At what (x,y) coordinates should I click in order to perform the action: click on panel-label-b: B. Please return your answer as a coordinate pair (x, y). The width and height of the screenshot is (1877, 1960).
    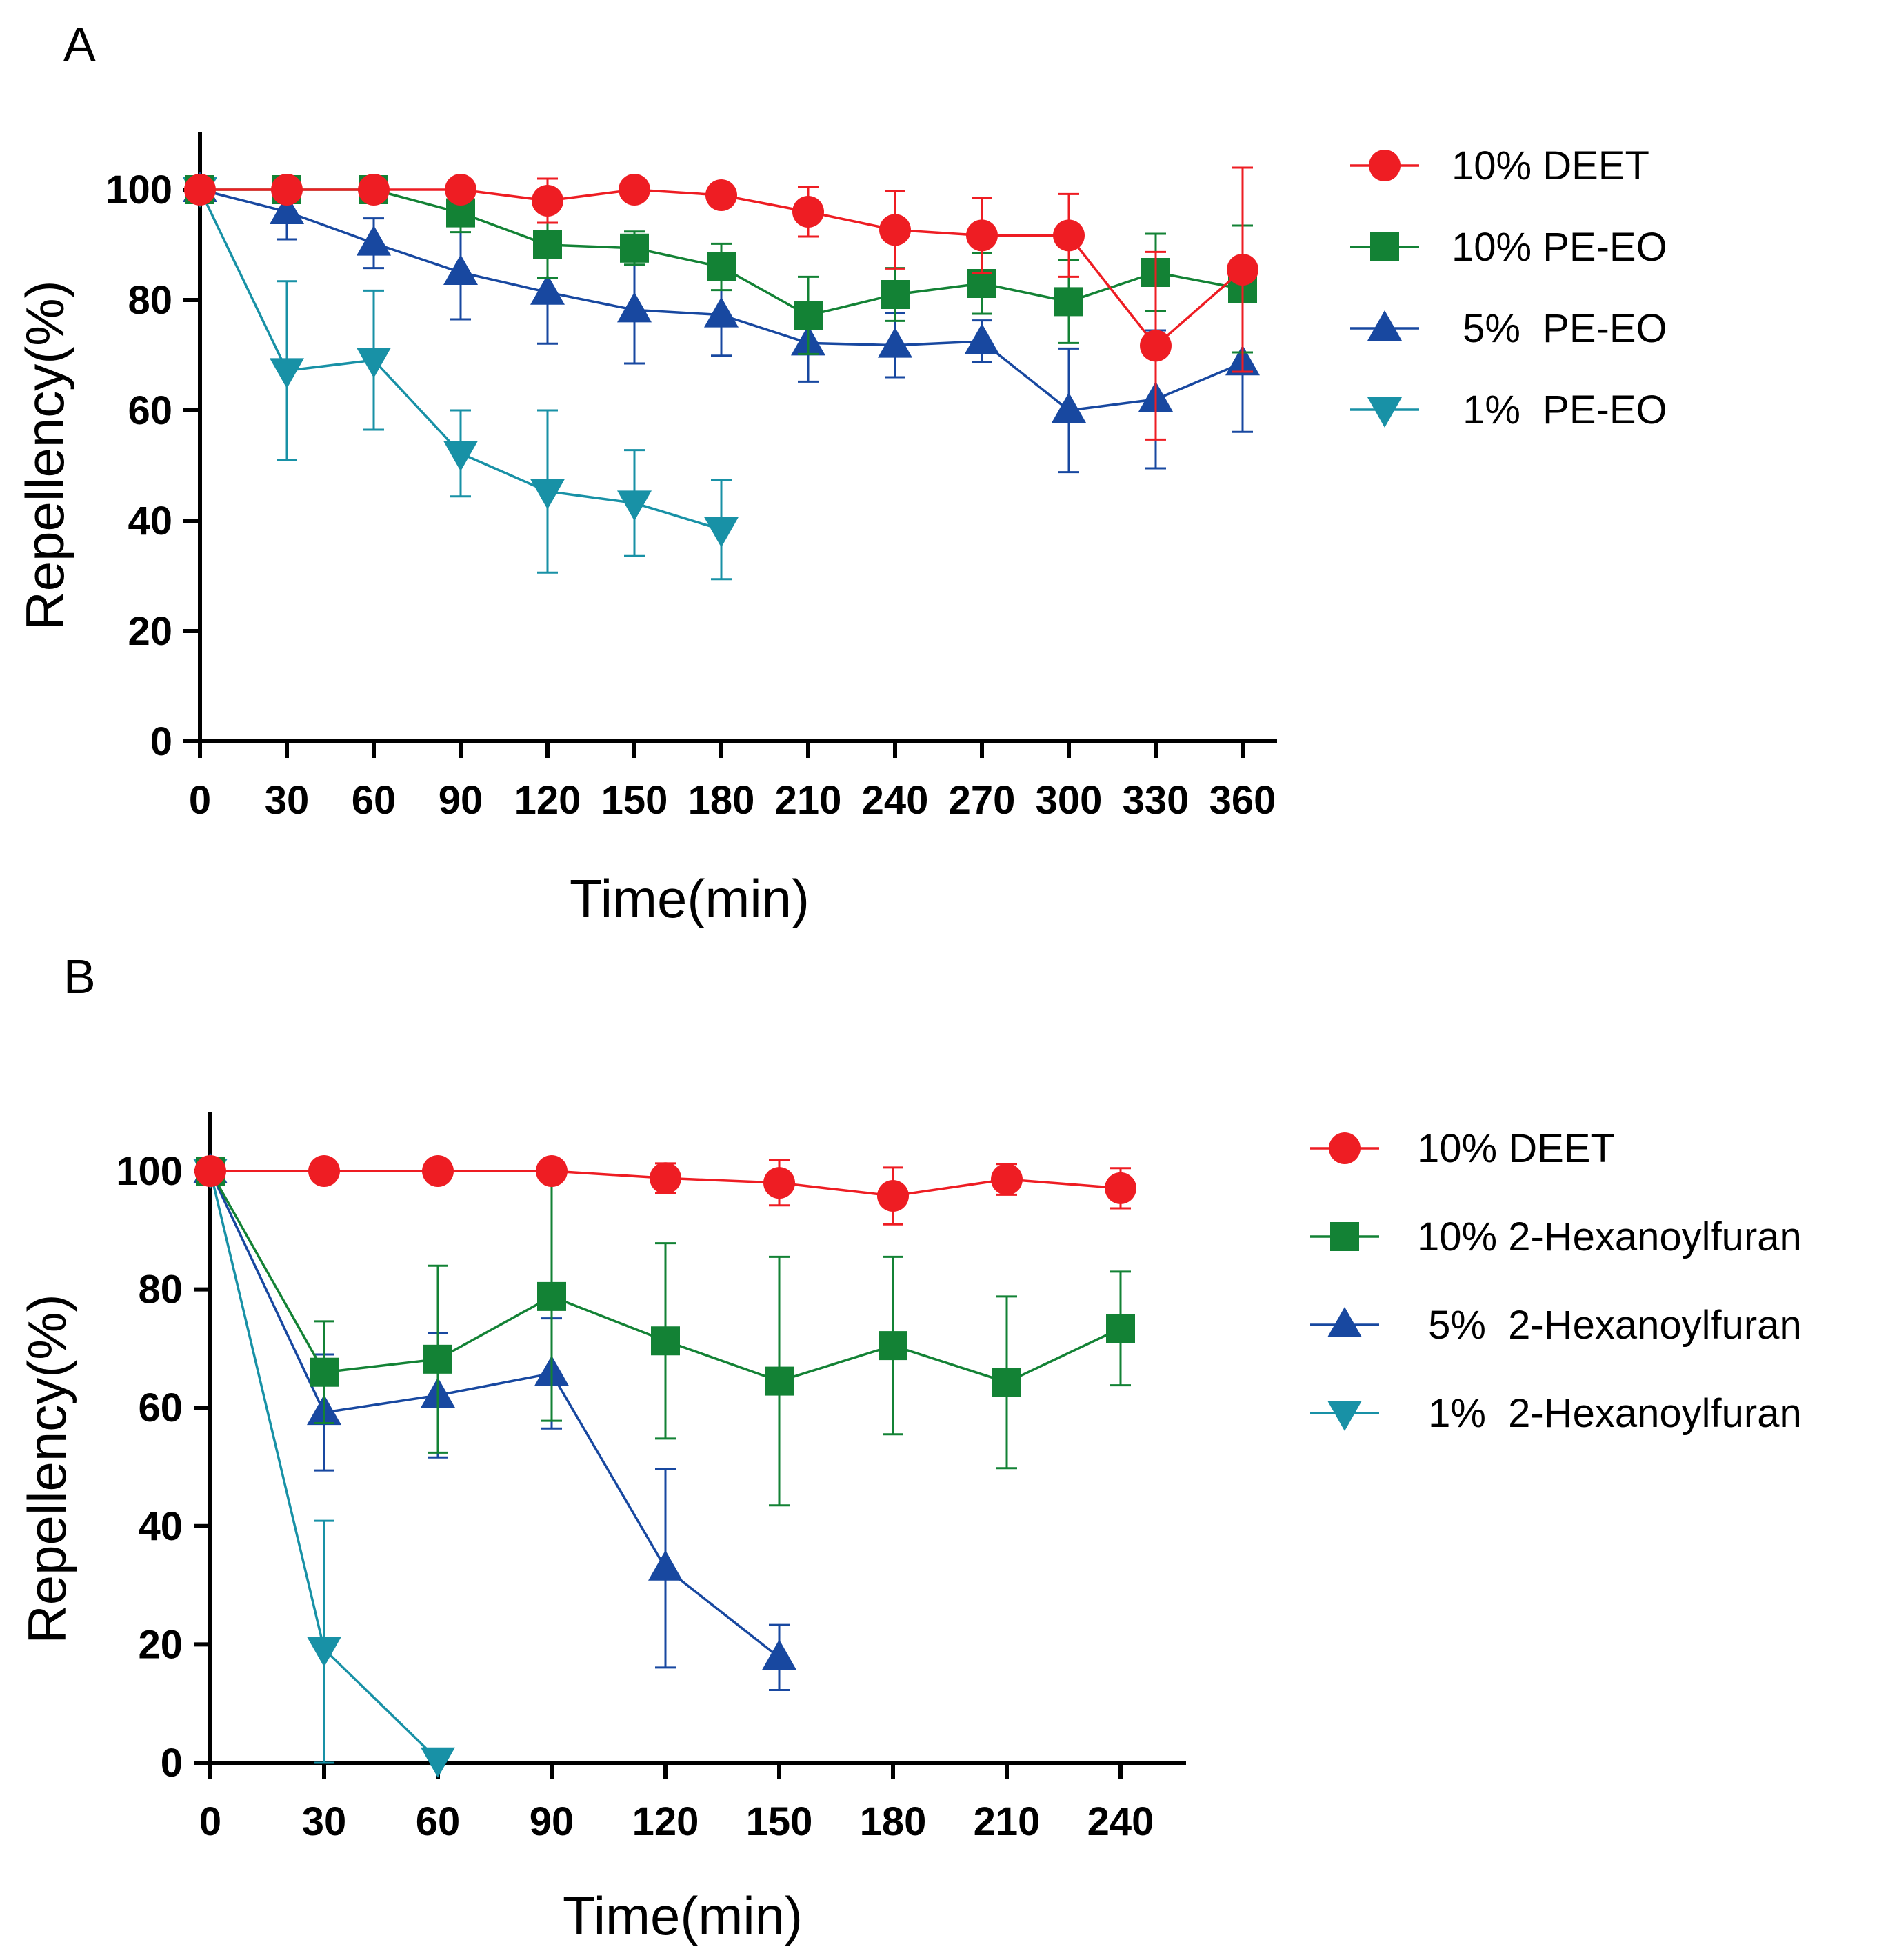
    Looking at the image, I should click on (80, 976).